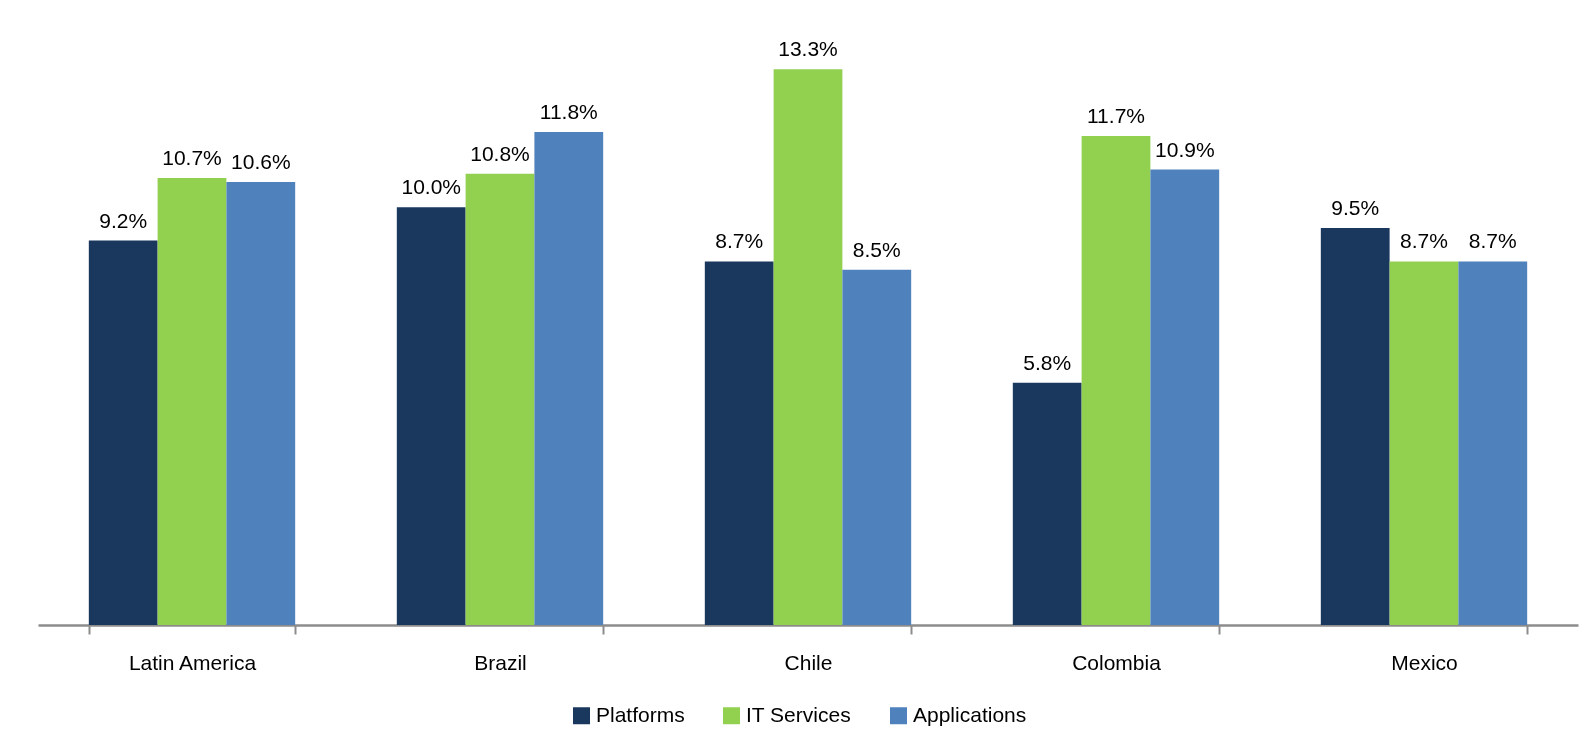  What do you see at coordinates (431, 187) in the screenshot?
I see `data-label: 10.0%` at bounding box center [431, 187].